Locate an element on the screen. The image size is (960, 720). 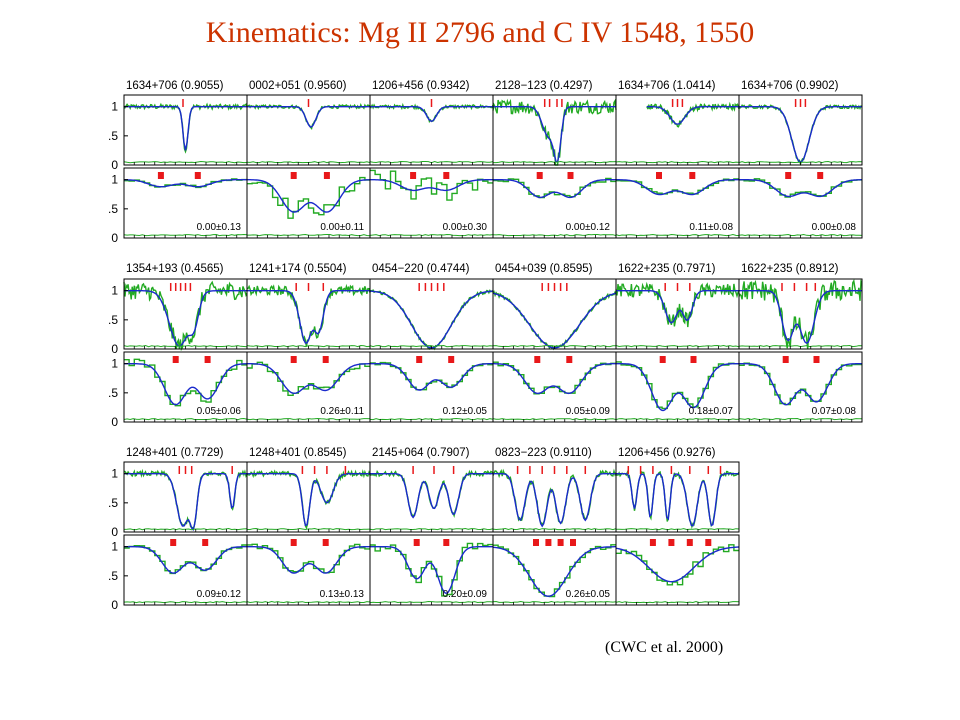
panel-frame-b2-p4-civ is located at coordinates (677, 570).